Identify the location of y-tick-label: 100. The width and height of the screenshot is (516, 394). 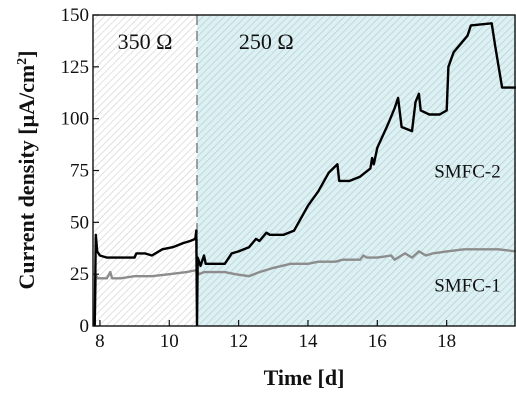
(75, 119).